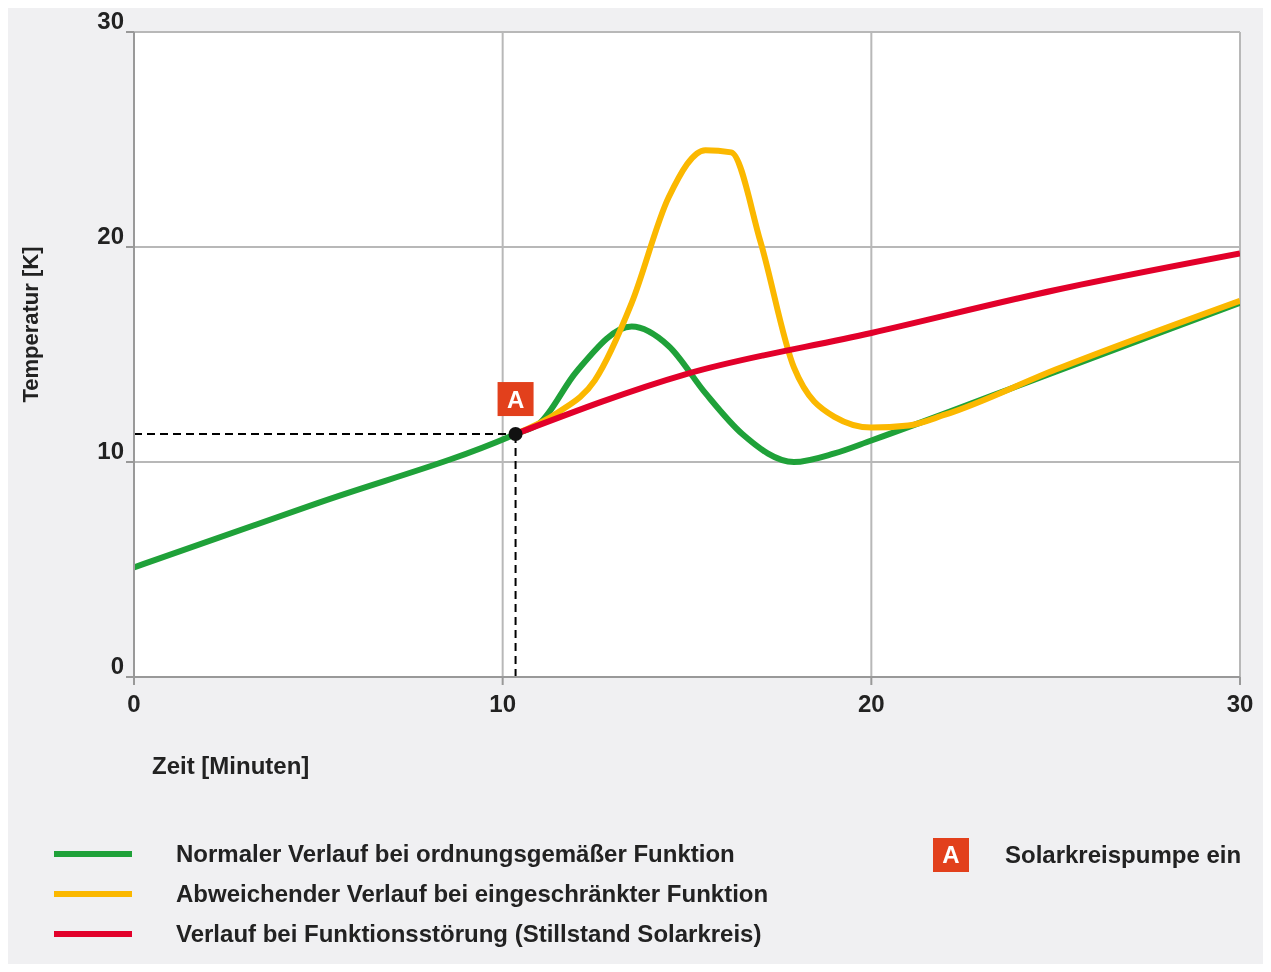 The height and width of the screenshot is (972, 1271). What do you see at coordinates (1123, 855) in the screenshot?
I see `text: Solarkreispumpe ein` at bounding box center [1123, 855].